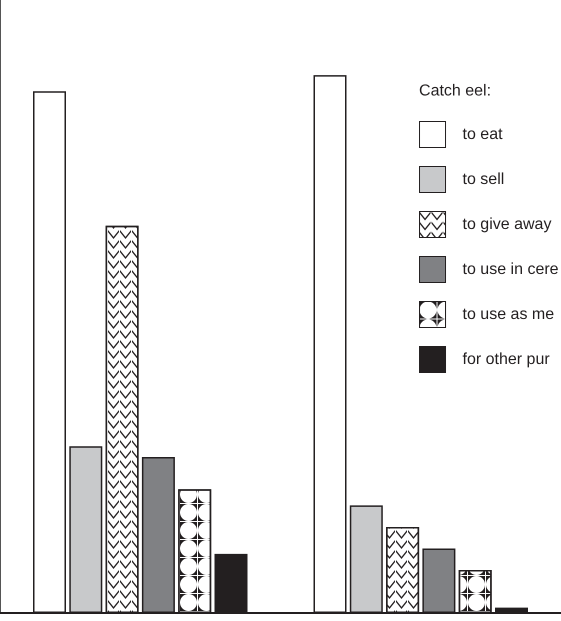 This screenshot has width=561, height=621. I want to click on legend-title: Catch eel:, so click(455, 91).